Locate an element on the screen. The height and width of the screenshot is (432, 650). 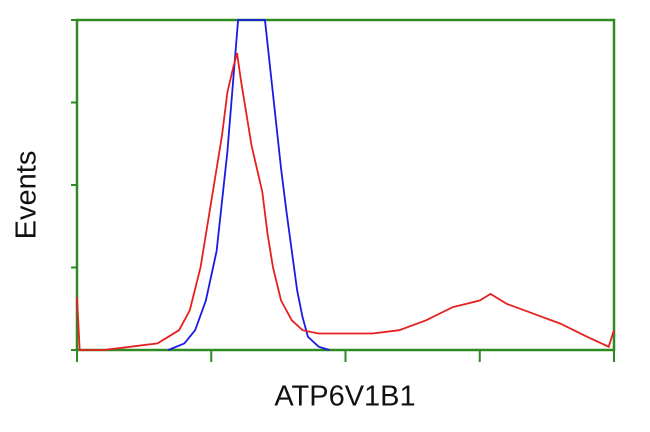
y-axis-label: Events is located at coordinates (27, 195).